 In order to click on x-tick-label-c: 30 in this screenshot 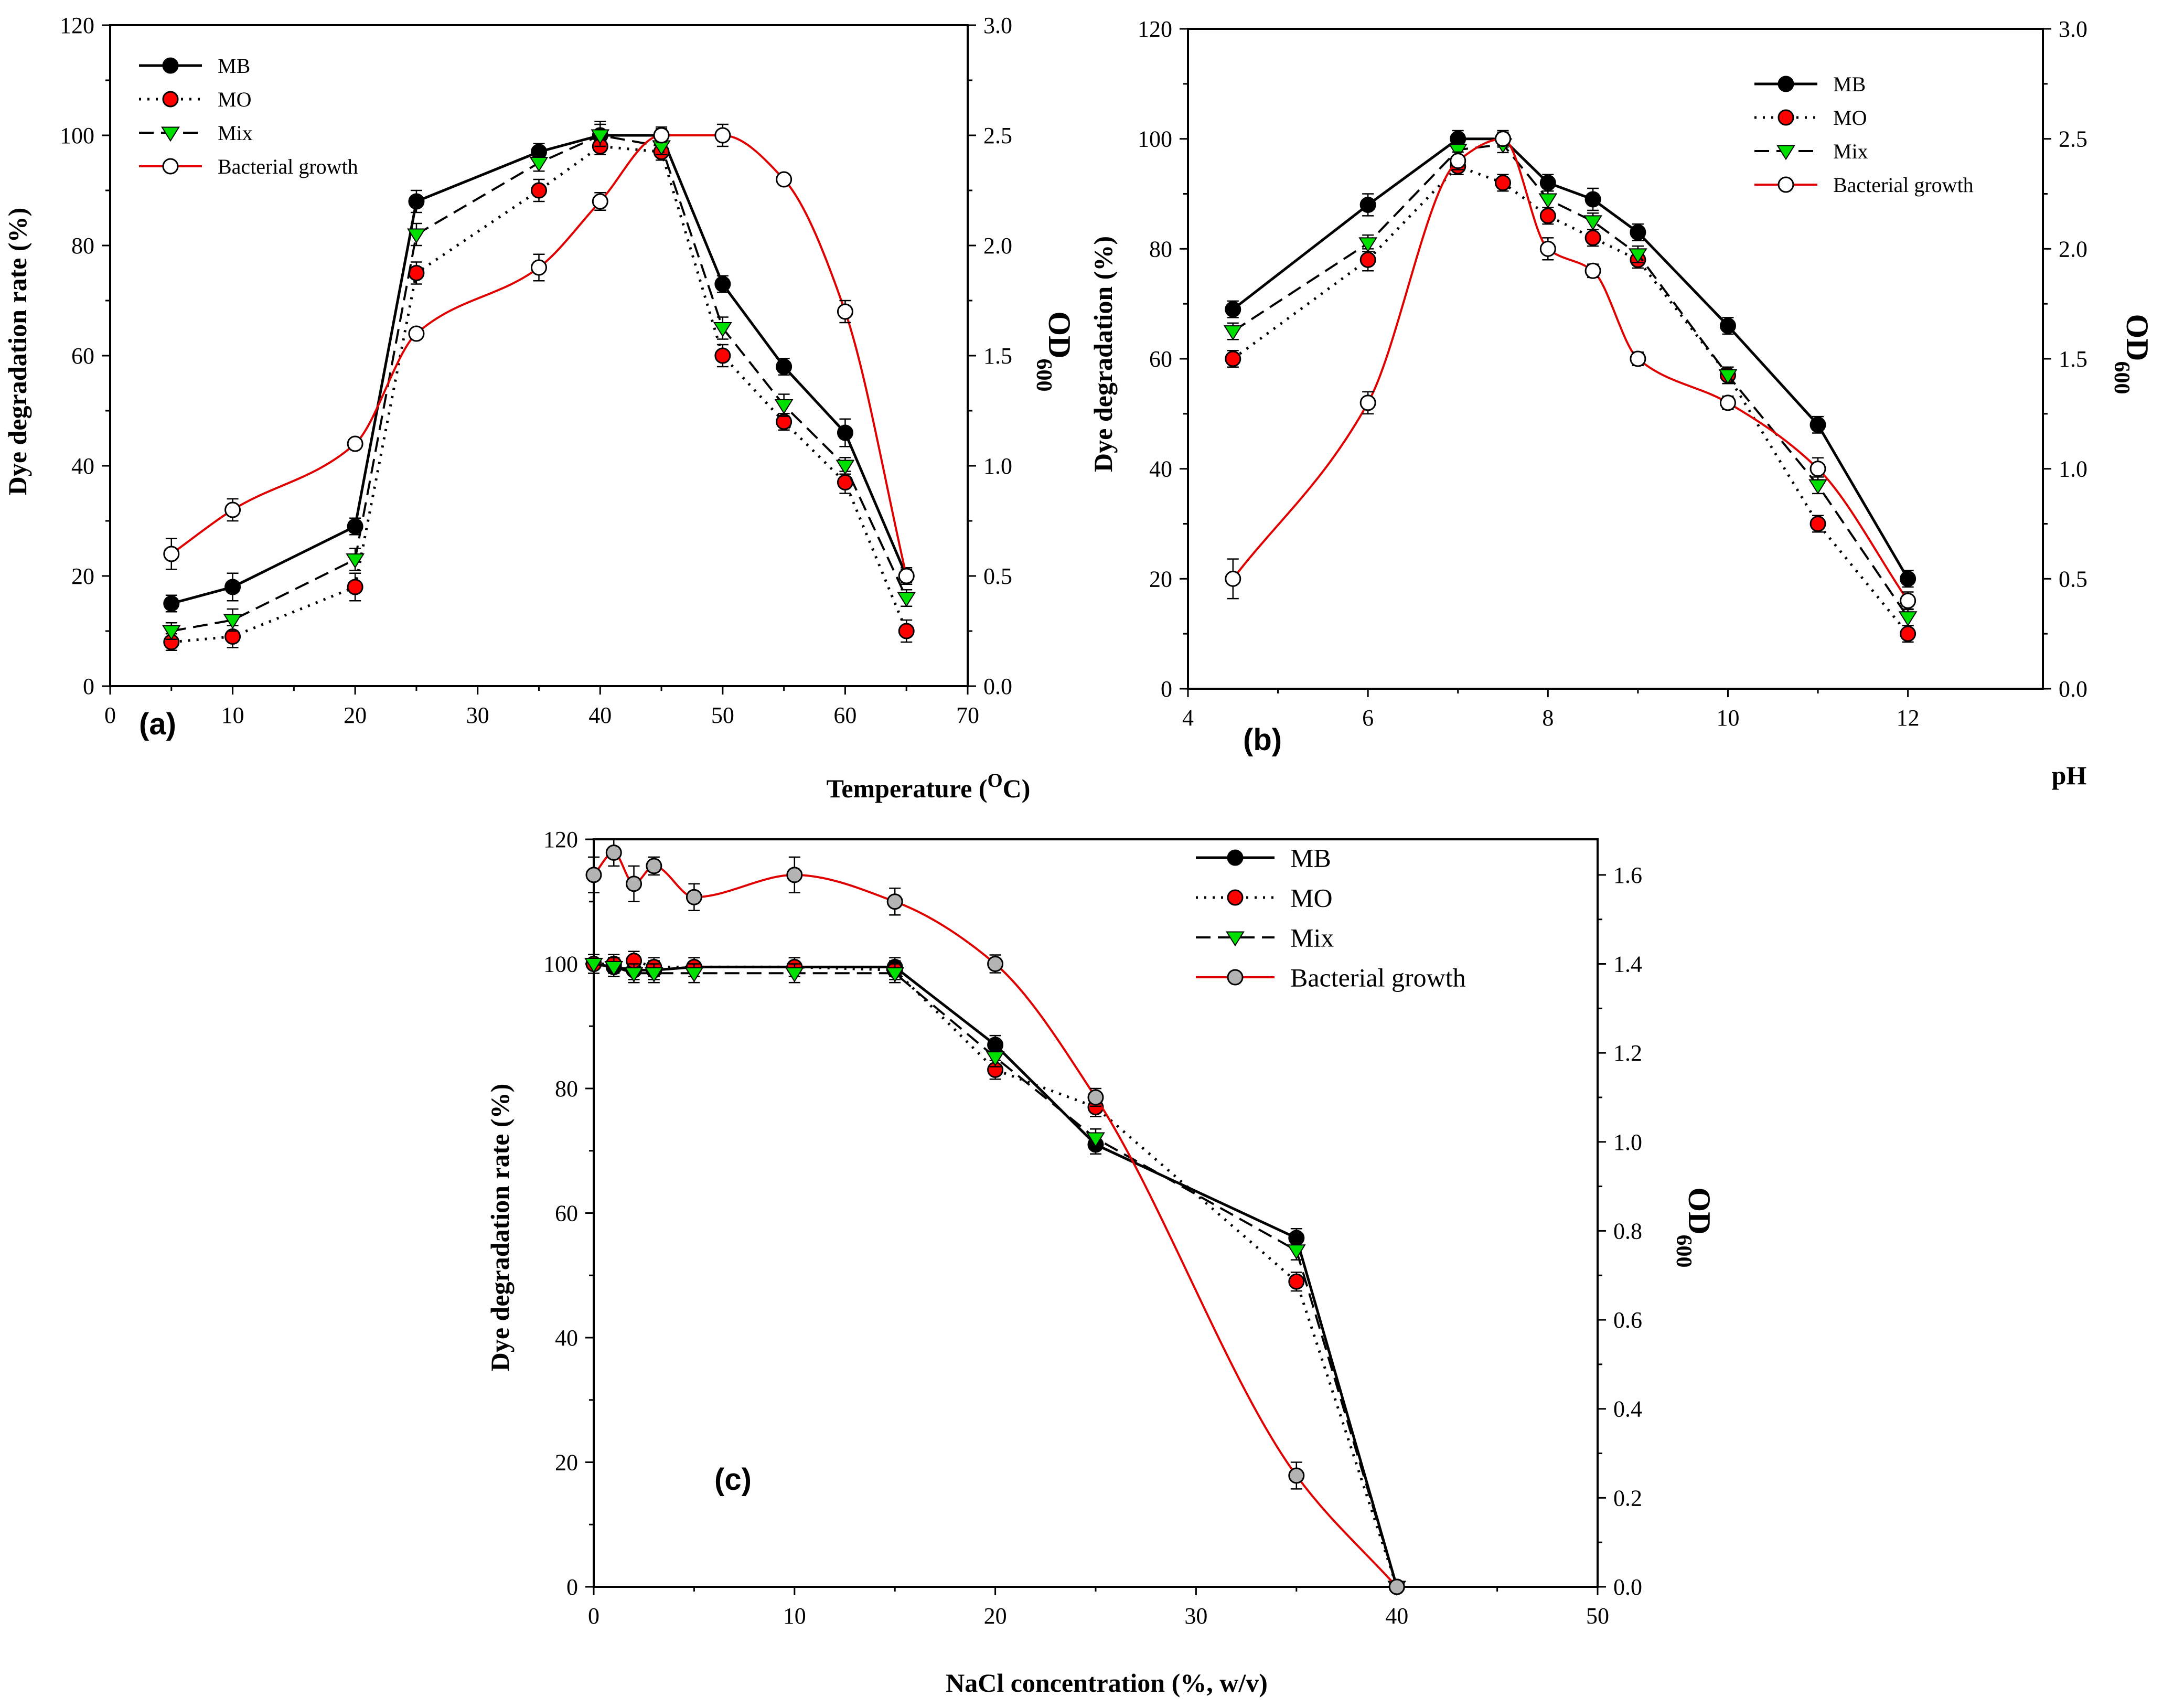, I will do `click(1195, 1616)`.